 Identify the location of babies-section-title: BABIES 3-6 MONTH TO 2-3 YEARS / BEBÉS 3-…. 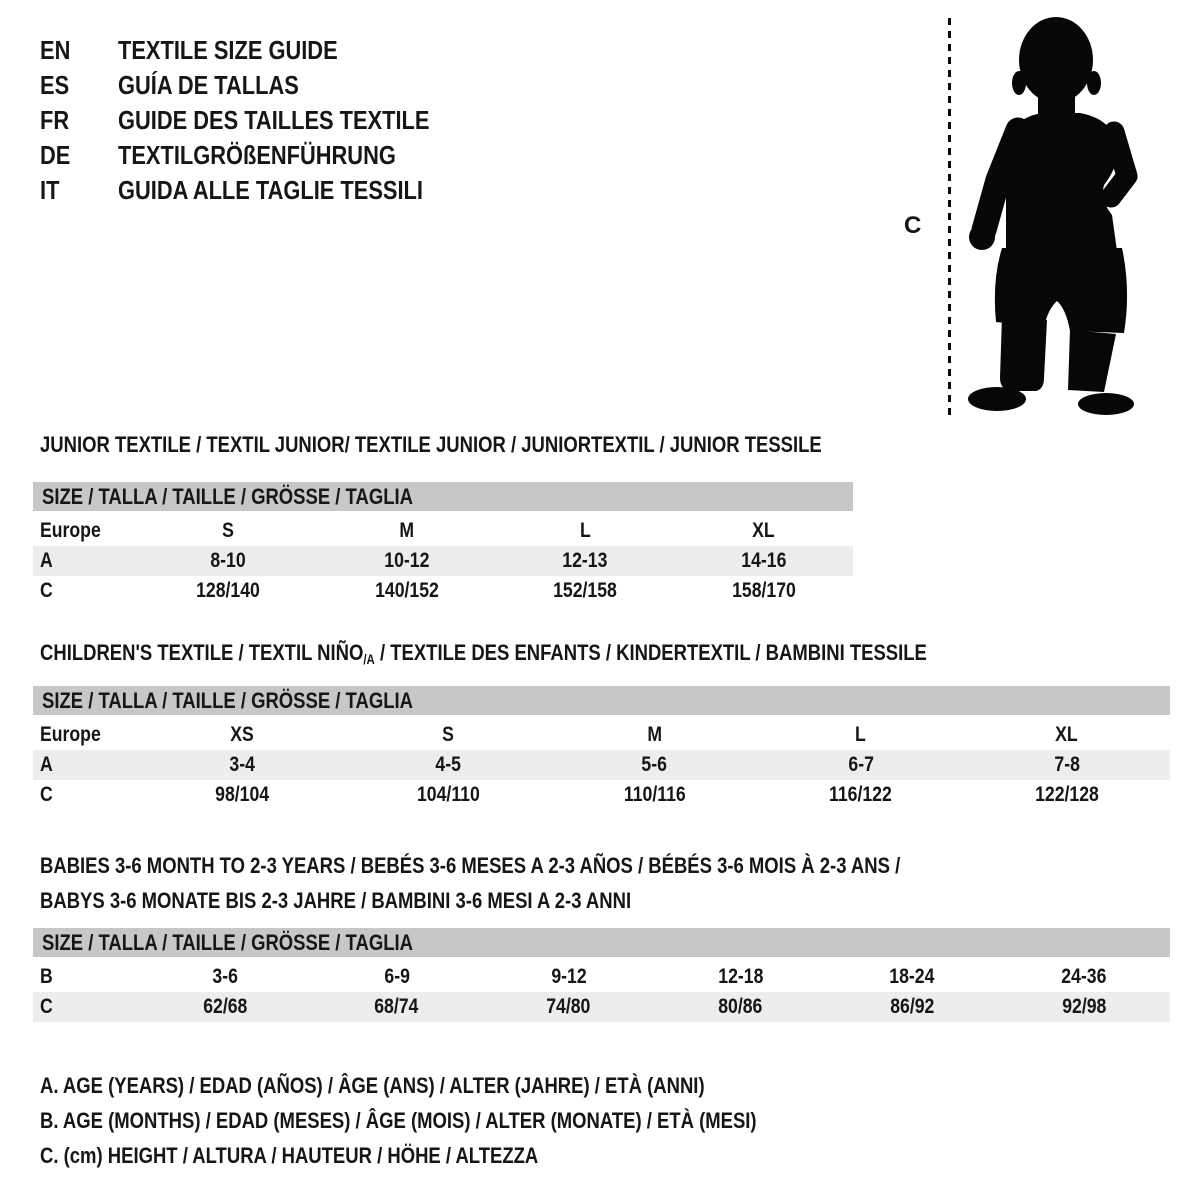
(470, 883).